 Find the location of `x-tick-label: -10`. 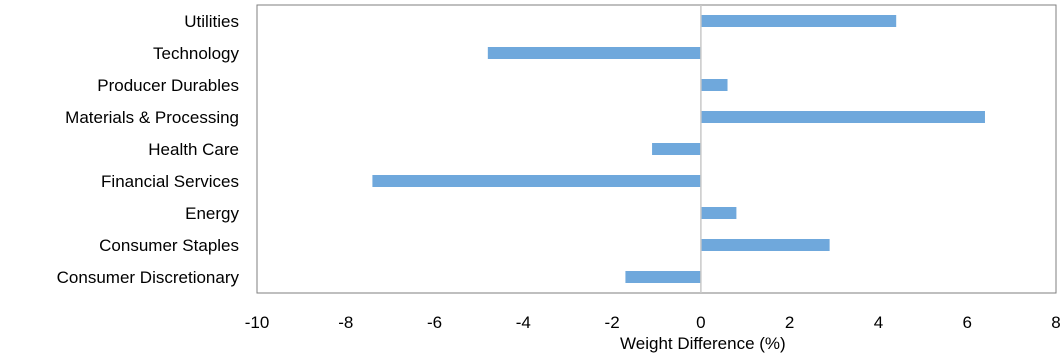

x-tick-label: -10 is located at coordinates (257, 322).